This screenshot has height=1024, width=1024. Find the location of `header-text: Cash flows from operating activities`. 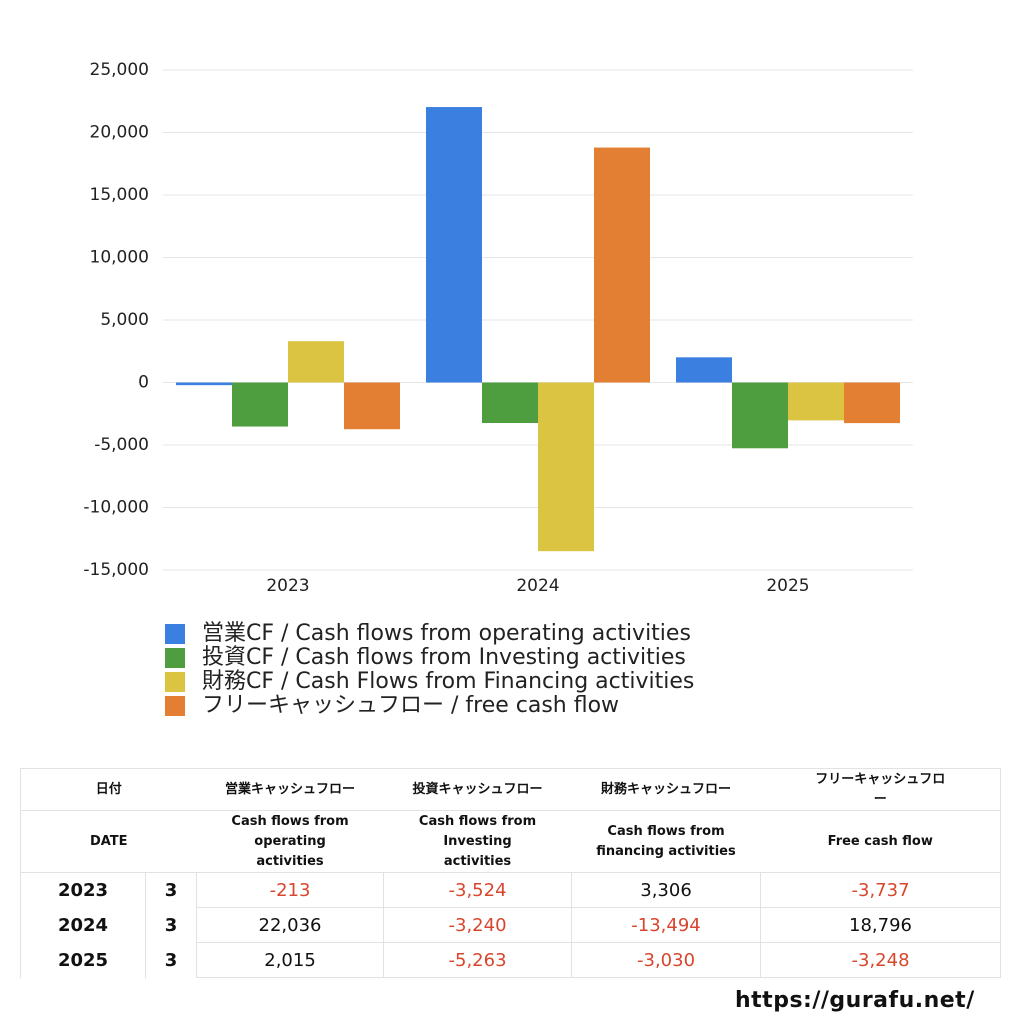

header-text: Cash flows from operating activities is located at coordinates (290, 841).